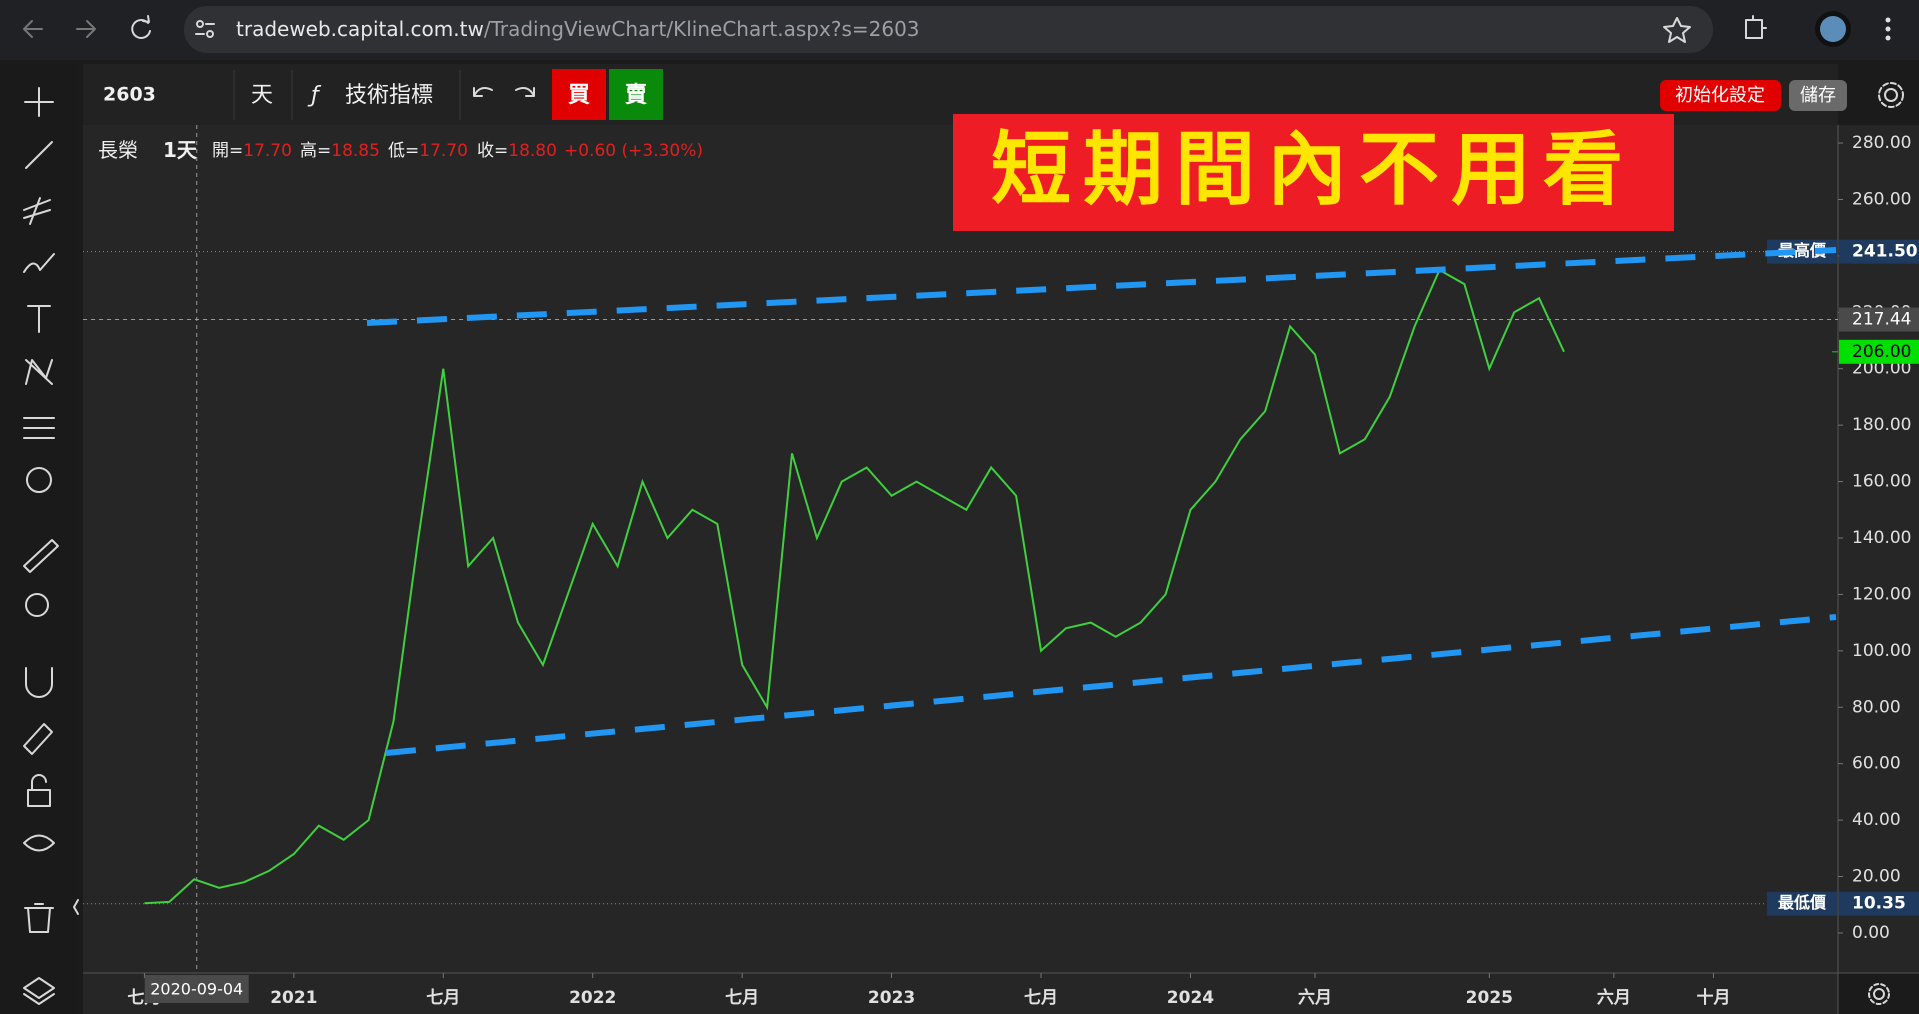  Describe the element at coordinates (1190, 998) in the screenshot. I see `x-tick-label: 2024` at that location.